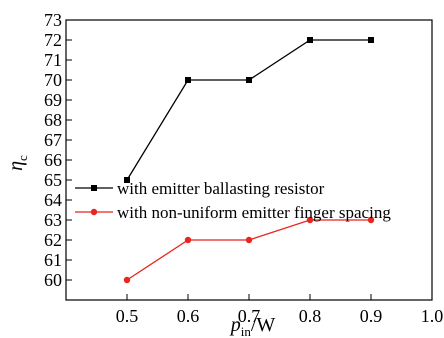 The height and width of the screenshot is (338, 444). Describe the element at coordinates (53, 240) in the screenshot. I see `y-tick-label: 62` at that location.